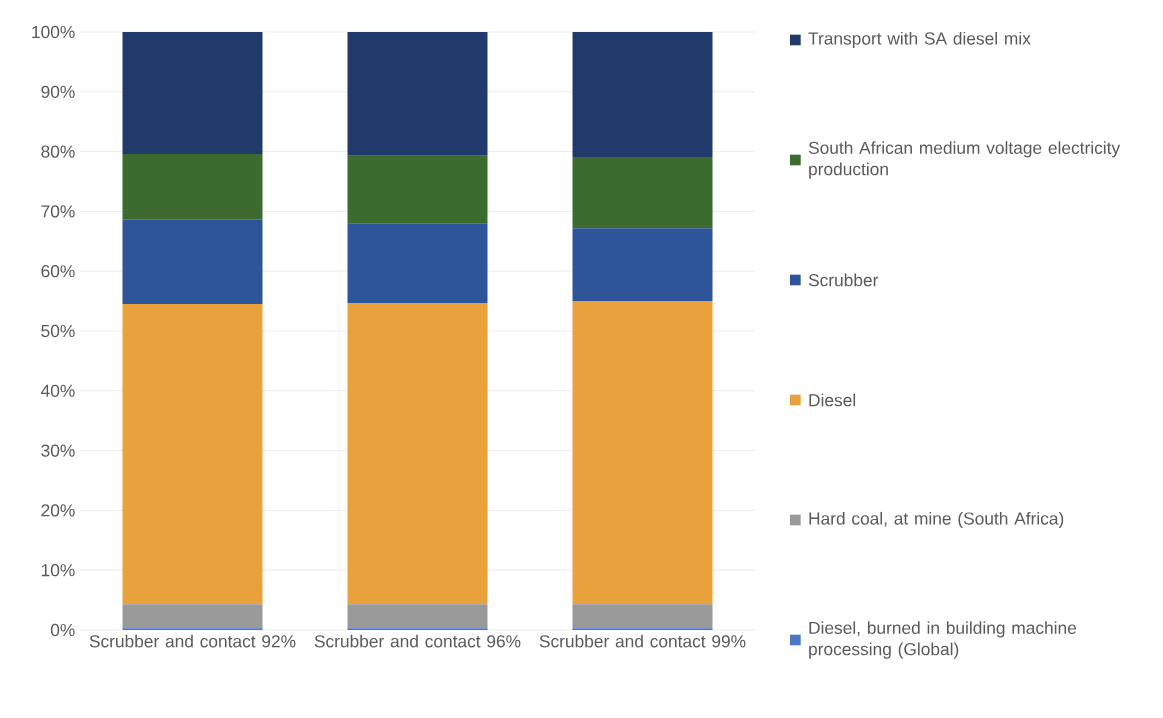 This screenshot has height=718, width=1163. I want to click on y-tick-label: 70%, so click(58, 211).